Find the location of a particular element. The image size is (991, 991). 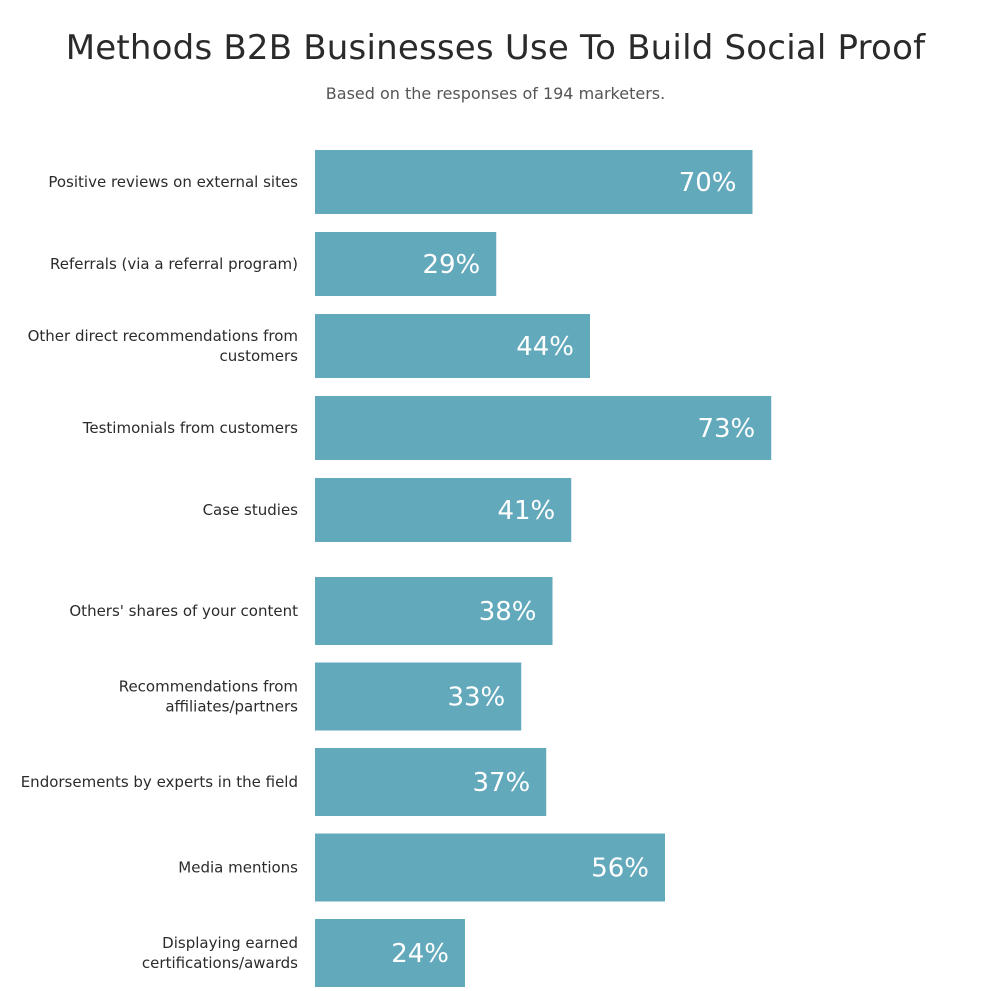

category-label-0: Positive reviews on external sites is located at coordinates (173, 182).